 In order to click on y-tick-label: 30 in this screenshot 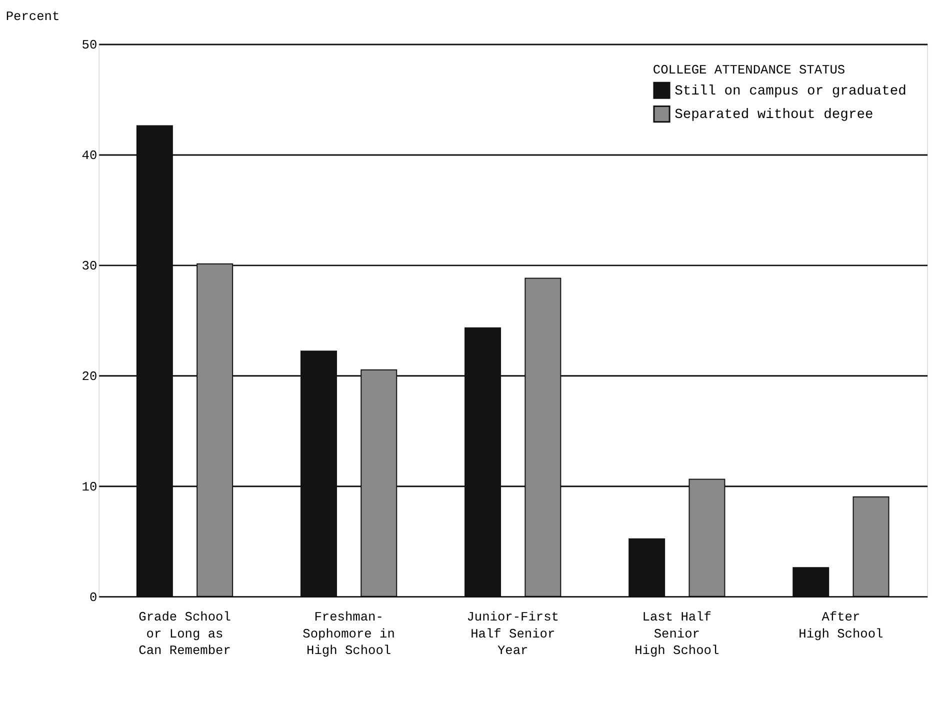, I will do `click(90, 266)`.